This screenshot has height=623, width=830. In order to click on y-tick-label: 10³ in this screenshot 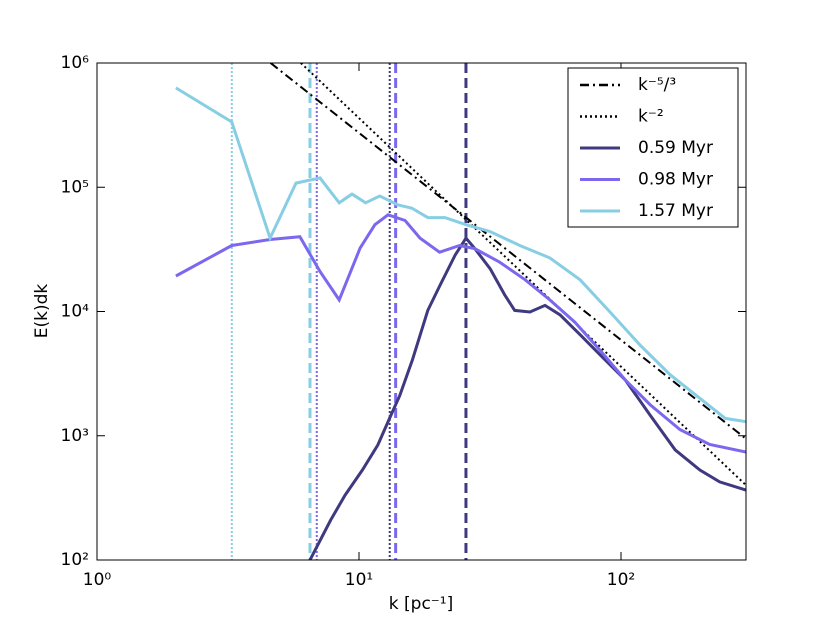, I will do `click(75, 436)`.